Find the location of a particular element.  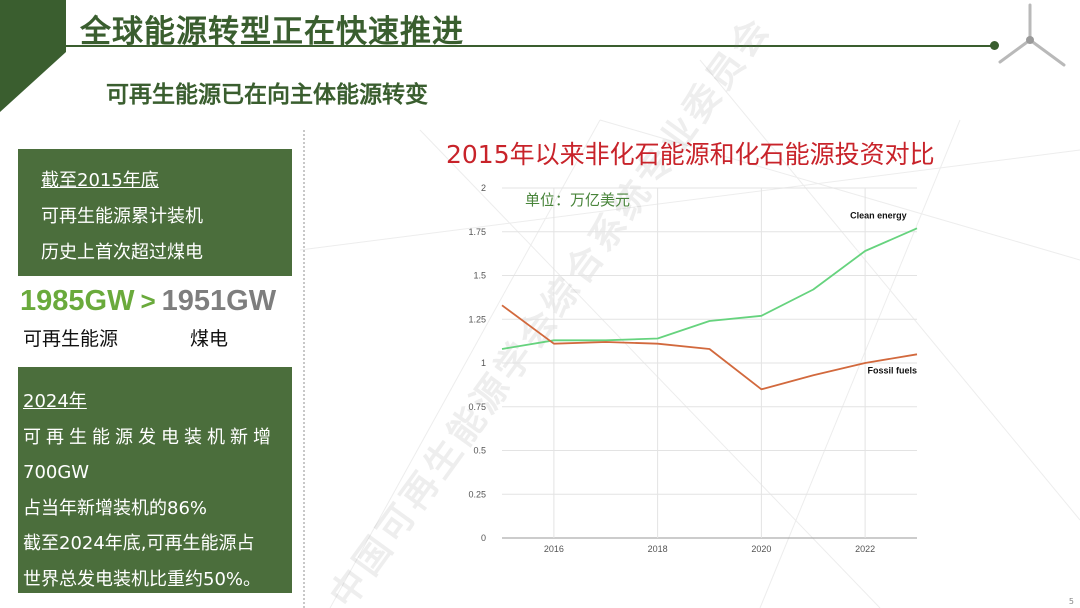

x-tick-label: 2018 is located at coordinates (658, 549).